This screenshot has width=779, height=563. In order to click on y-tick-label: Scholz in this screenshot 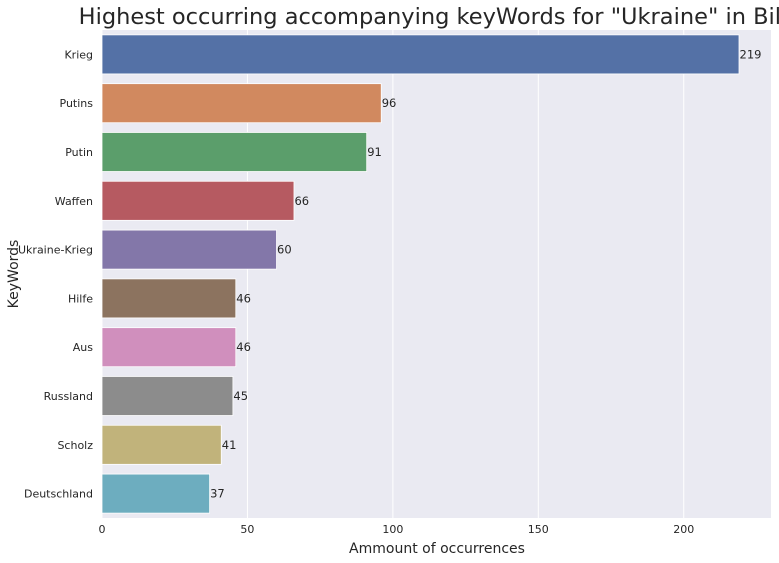, I will do `click(75, 445)`.